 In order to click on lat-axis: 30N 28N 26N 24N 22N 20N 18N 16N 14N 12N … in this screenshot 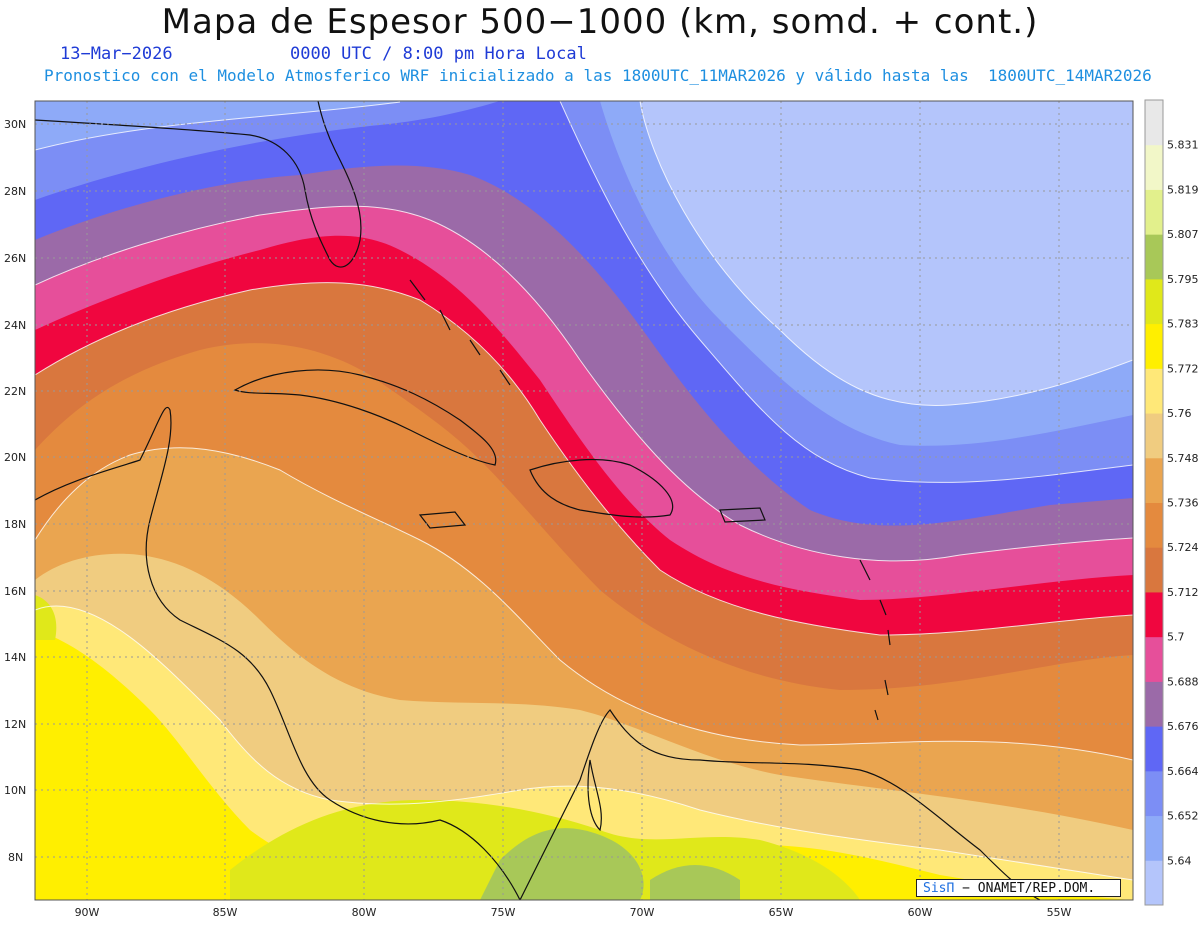, I will do `click(15, 491)`.